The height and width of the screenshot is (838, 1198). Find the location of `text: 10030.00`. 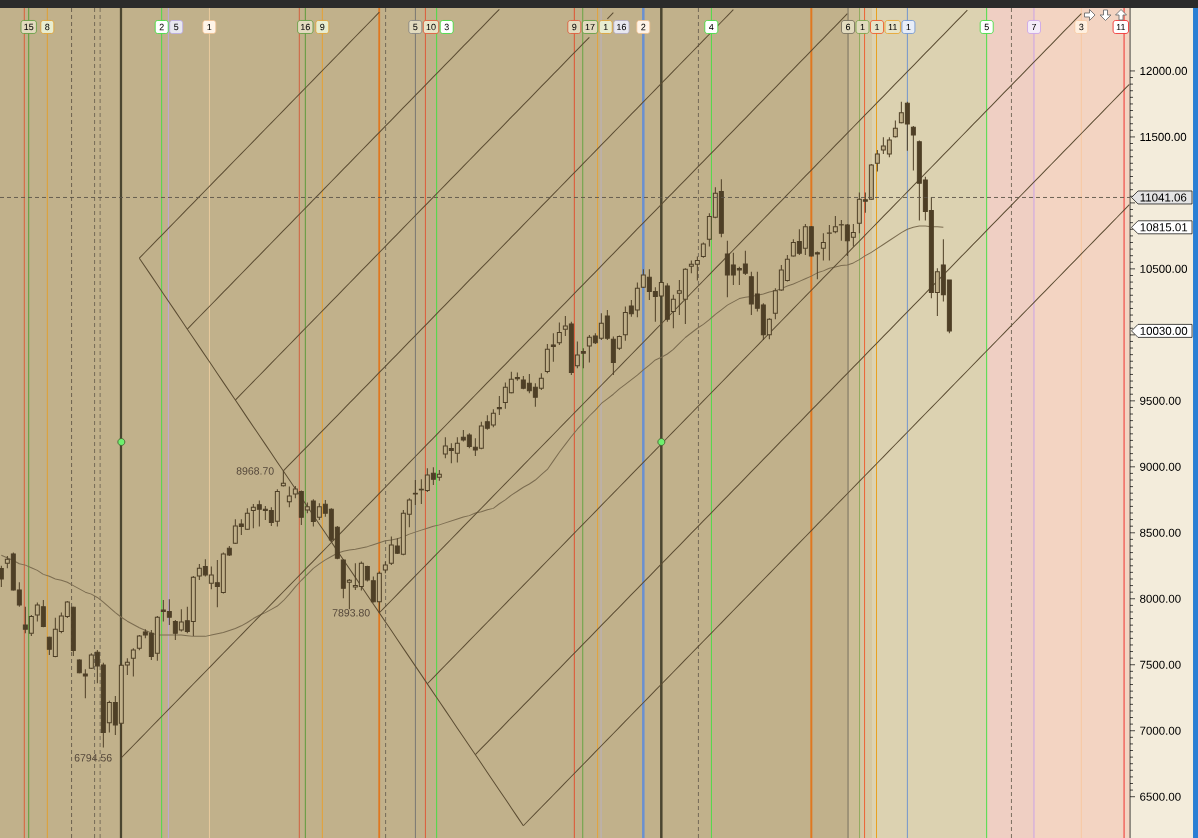

text: 10030.00 is located at coordinates (1164, 330).